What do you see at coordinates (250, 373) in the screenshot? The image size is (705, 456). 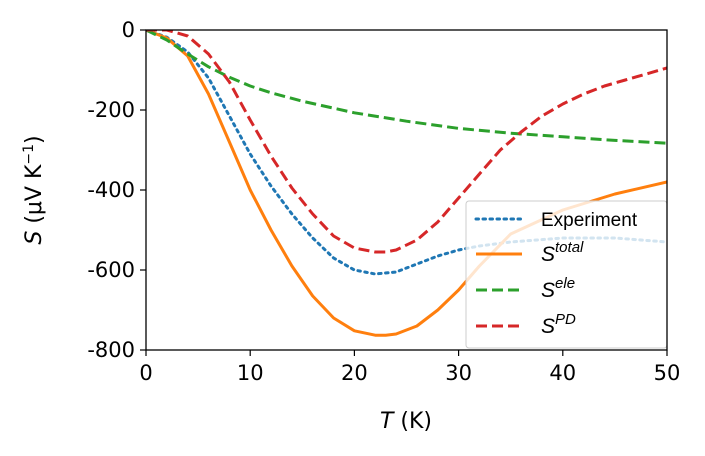 I see `x-tick-label: 10` at bounding box center [250, 373].